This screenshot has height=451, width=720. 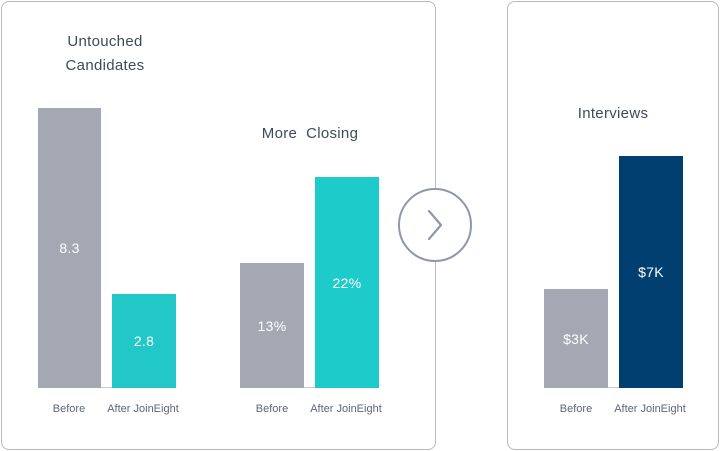 I want to click on bar-value-label: $3K, so click(x=576, y=338).